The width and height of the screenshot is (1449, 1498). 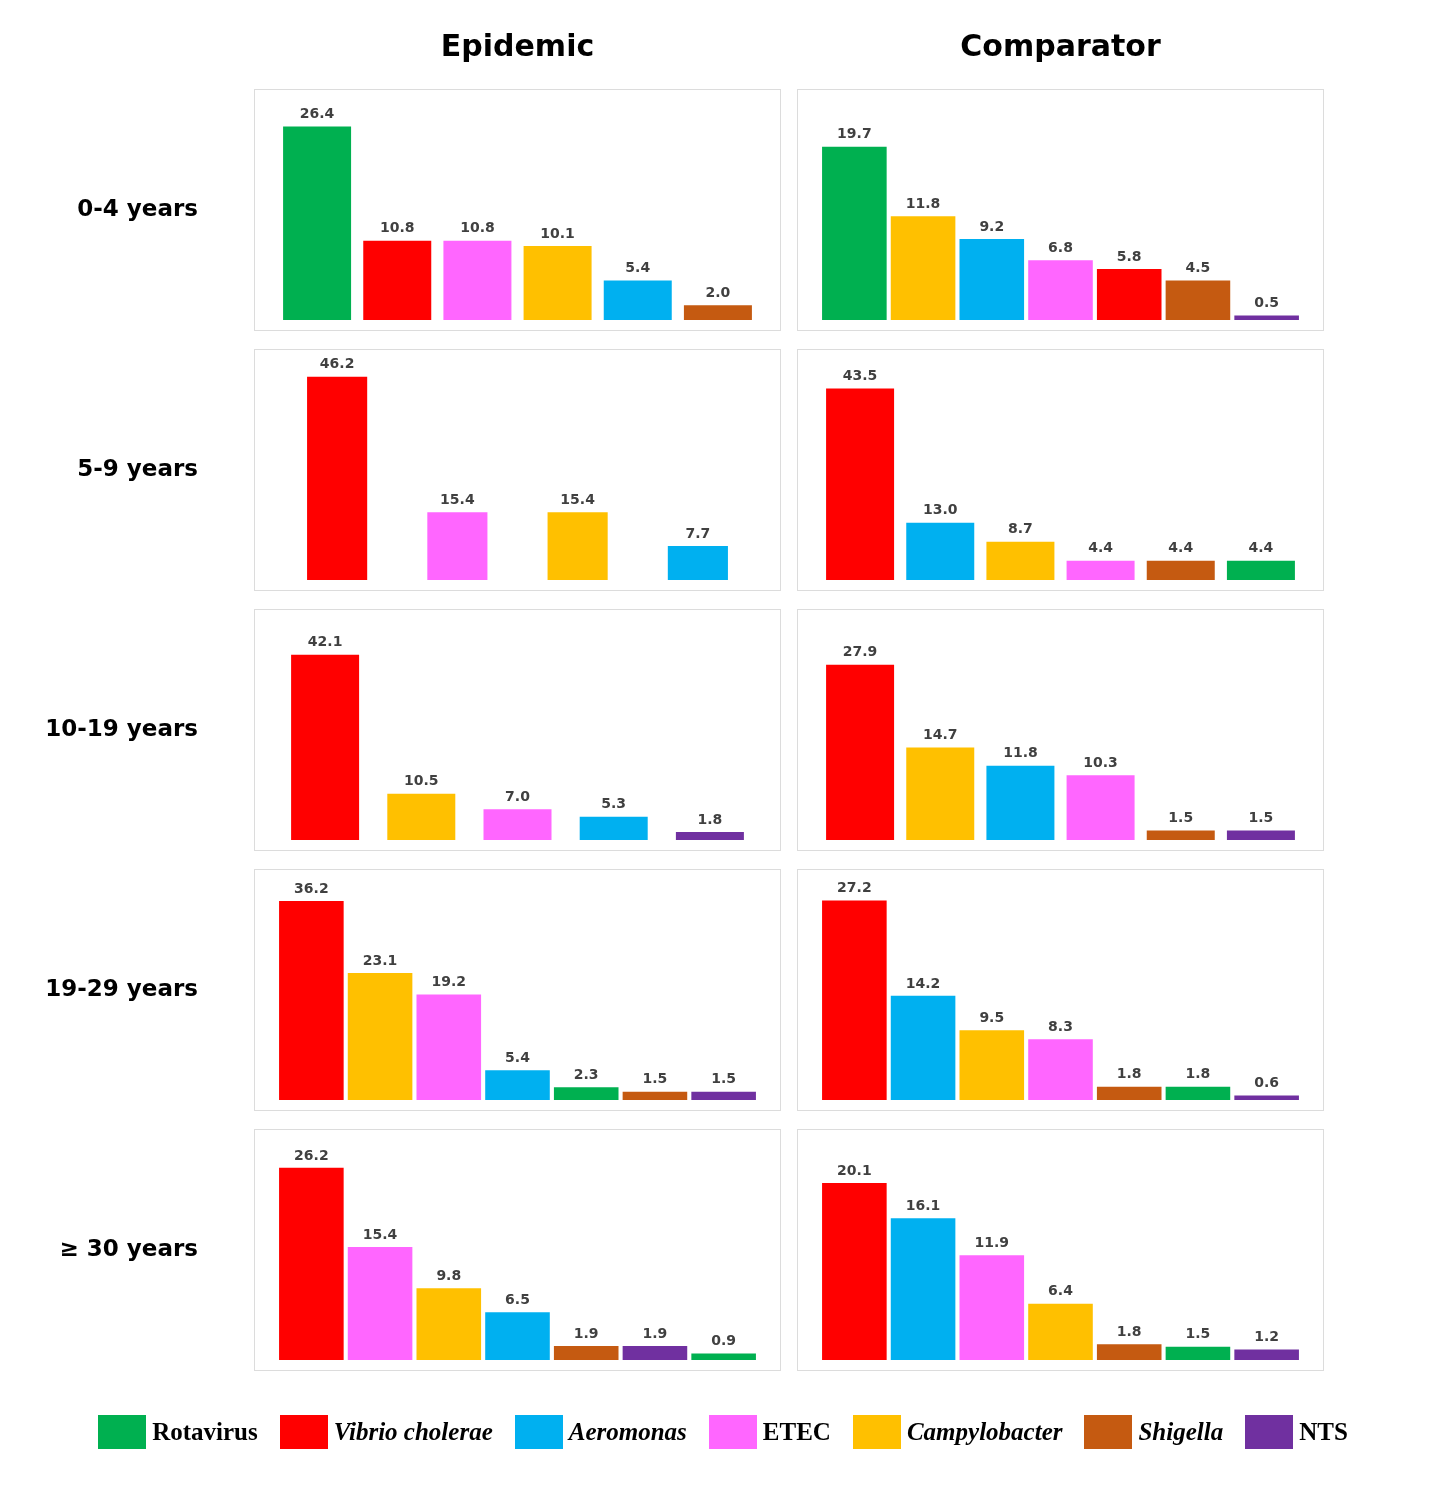 I want to click on legend-label: Shigella, so click(x=1181, y=1432).